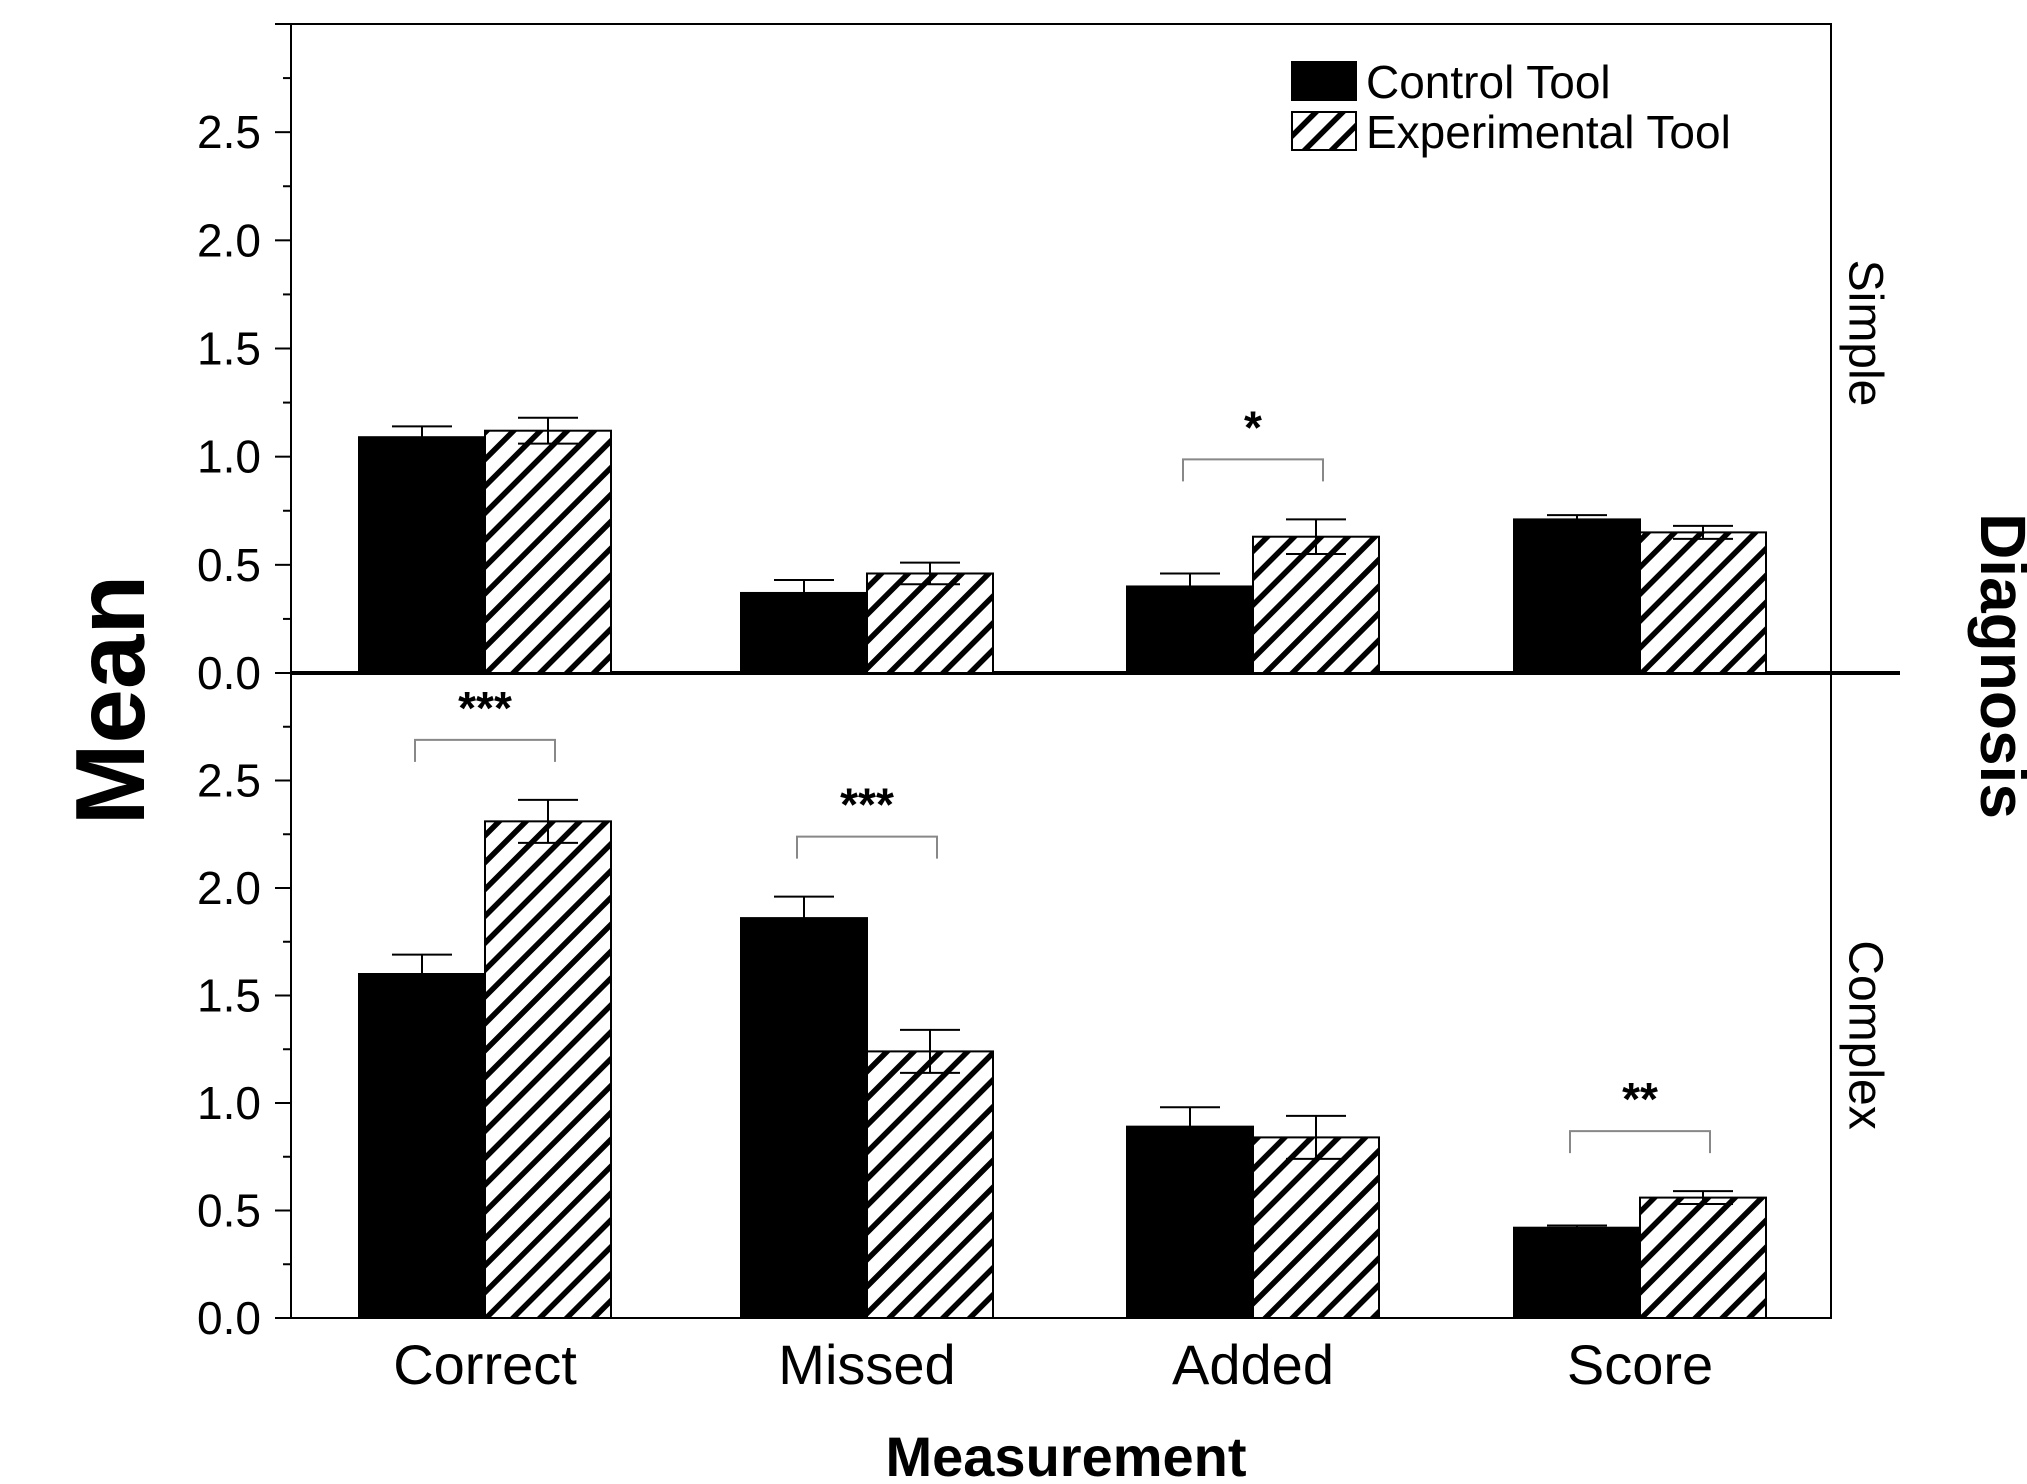 Image resolution: width=2027 pixels, height=1484 pixels. What do you see at coordinates (422, 1146) in the screenshot?
I see `bar-complex-correct-control` at bounding box center [422, 1146].